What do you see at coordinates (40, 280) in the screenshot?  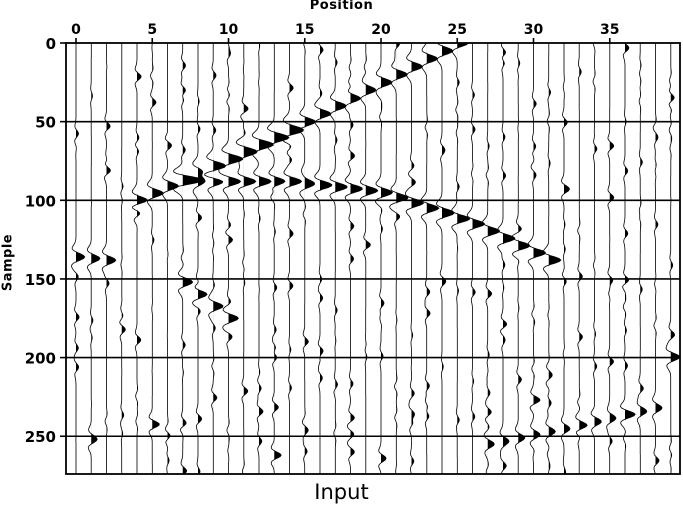 I see `y-tick-label: 150` at bounding box center [40, 280].